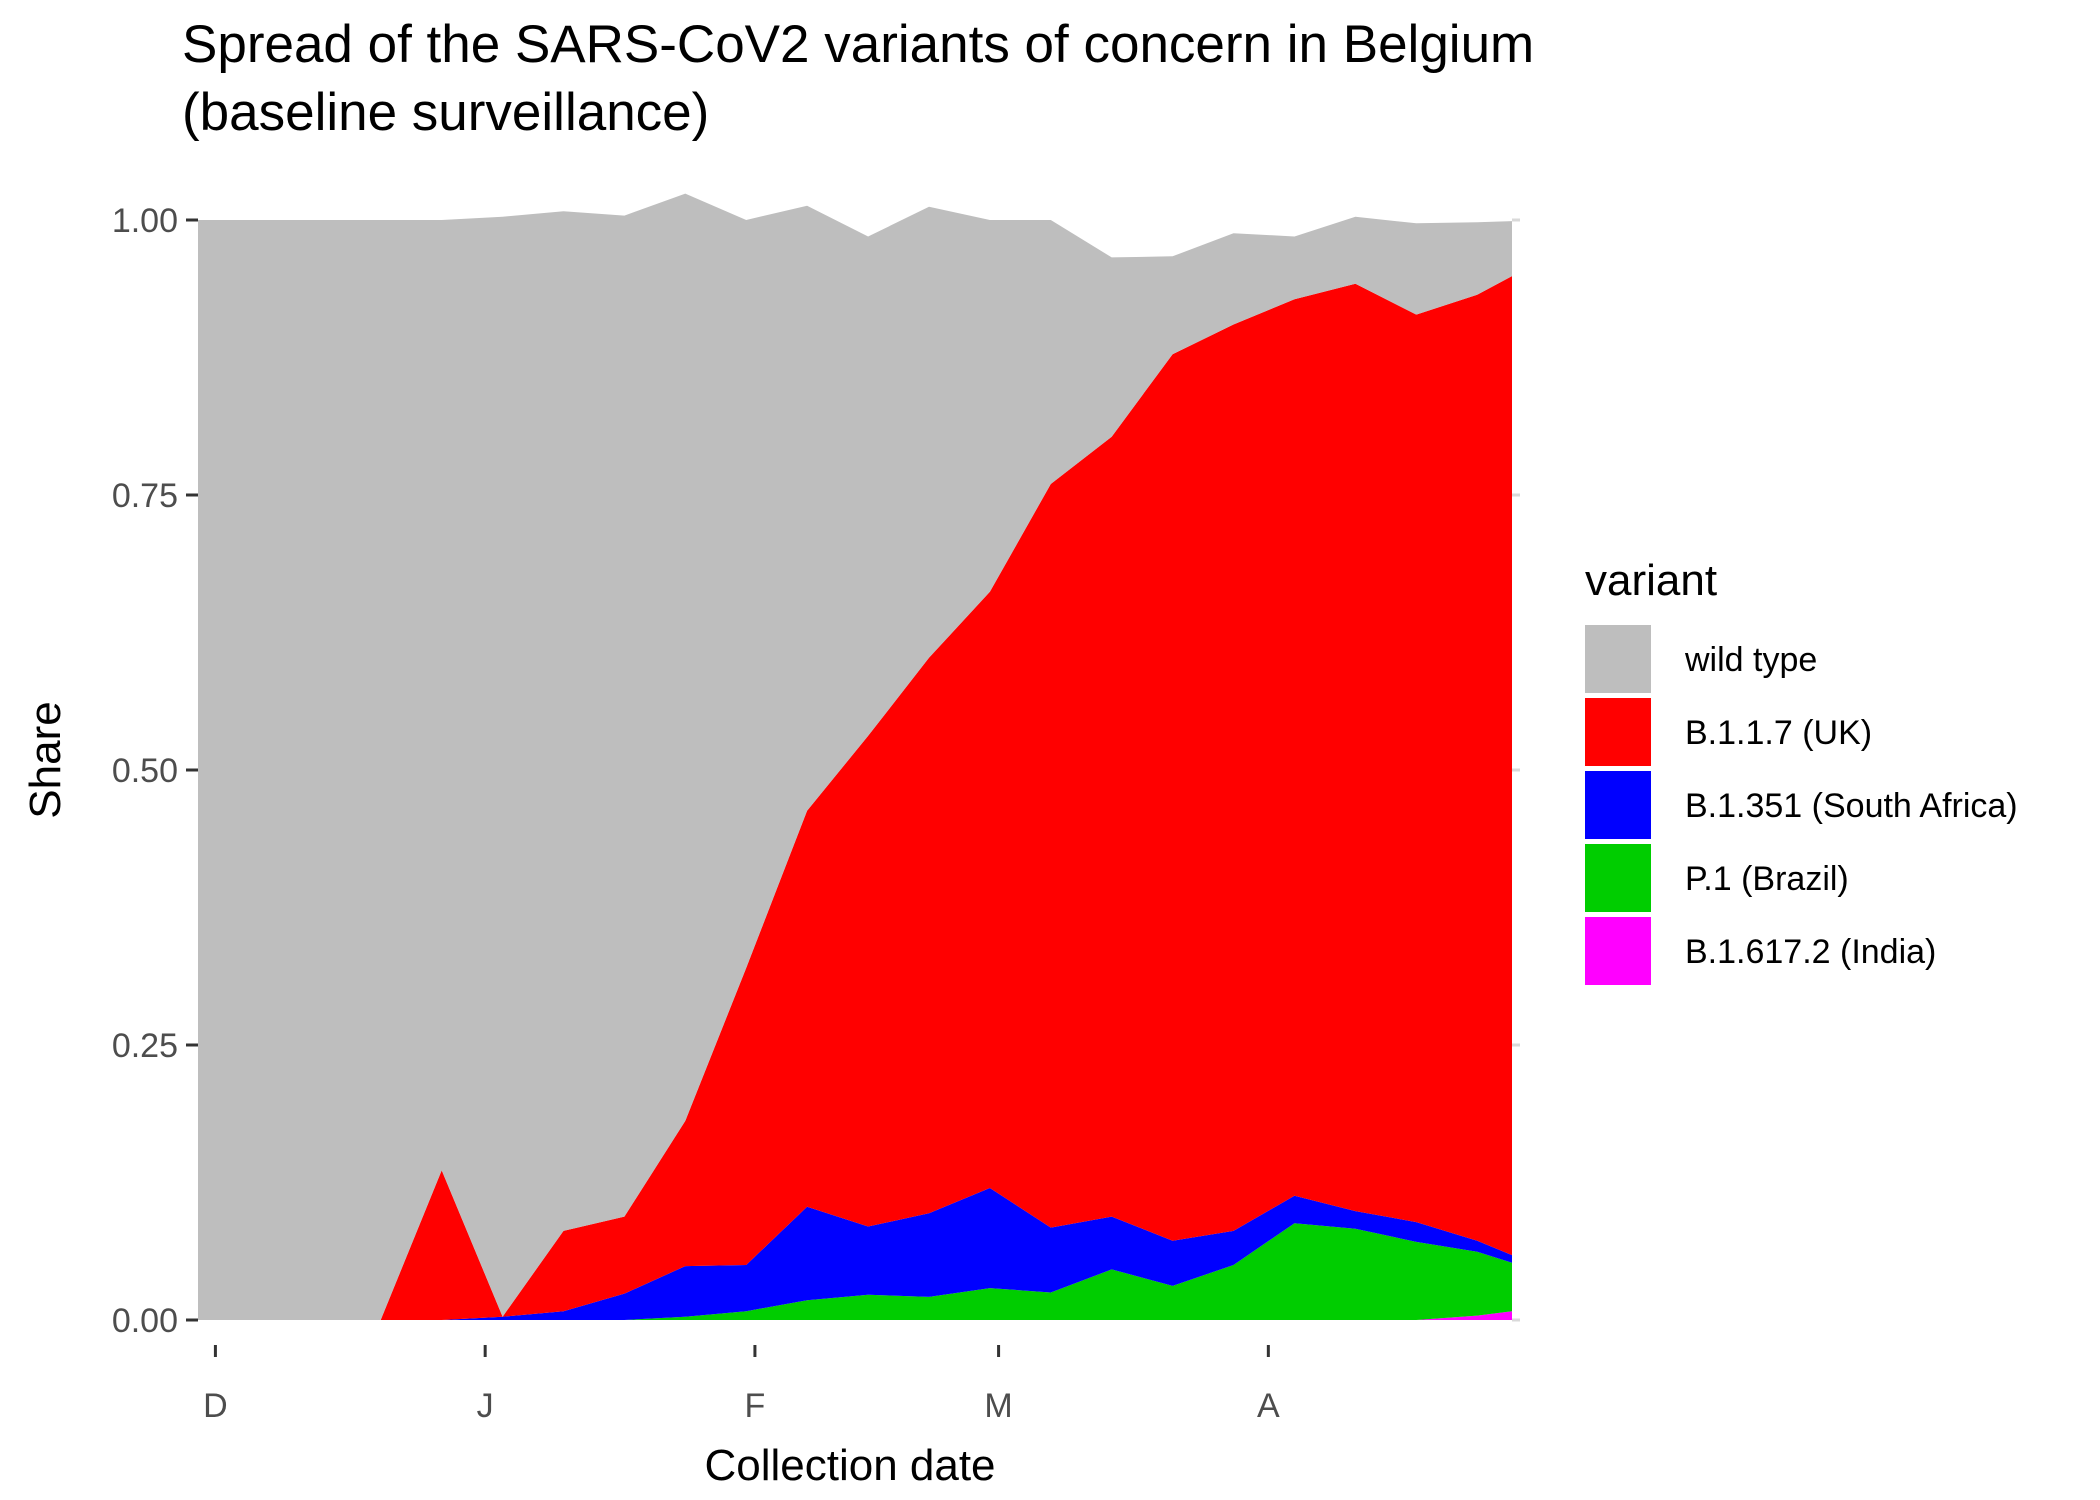 Image resolution: width=2100 pixels, height=1500 pixels. What do you see at coordinates (1778, 733) in the screenshot?
I see `legend-label-b-1-1-7-uk: B.1.1.7 (UK)` at bounding box center [1778, 733].